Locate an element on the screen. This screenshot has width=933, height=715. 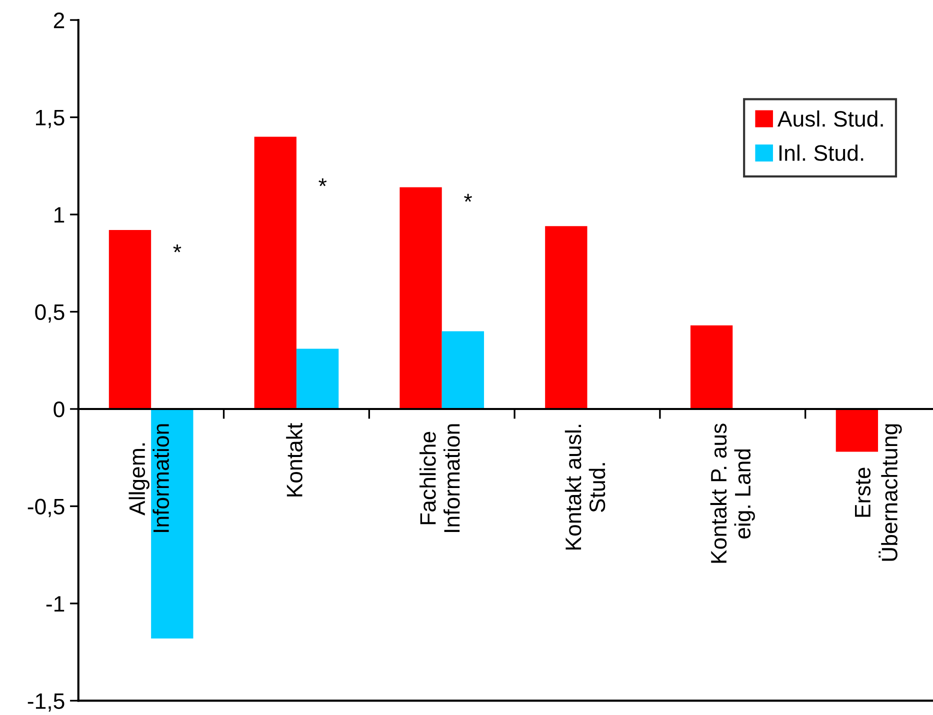
x-tick-label: Kontakt is located at coordinates (294, 459).